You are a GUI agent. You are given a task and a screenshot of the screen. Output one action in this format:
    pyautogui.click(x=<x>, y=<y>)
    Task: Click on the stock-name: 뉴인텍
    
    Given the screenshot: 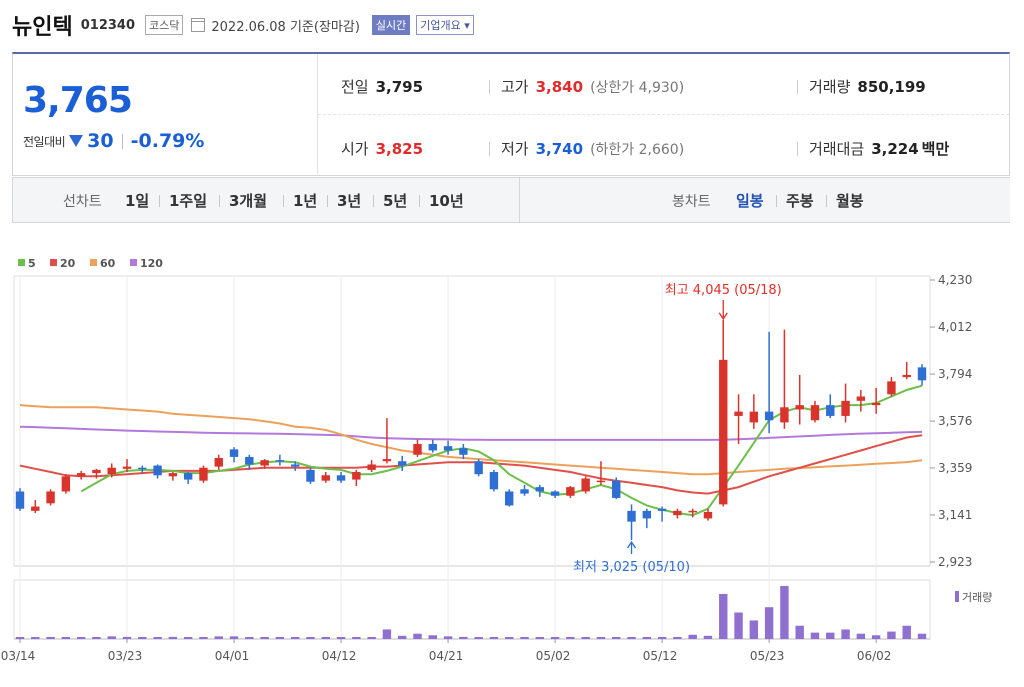 What is the action you would take?
    pyautogui.click(x=42, y=27)
    